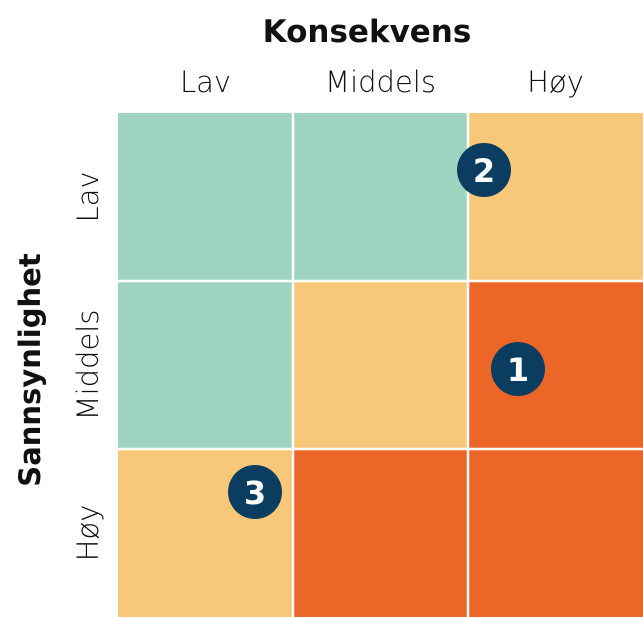  I want to click on row-label: Middels, so click(88, 365).